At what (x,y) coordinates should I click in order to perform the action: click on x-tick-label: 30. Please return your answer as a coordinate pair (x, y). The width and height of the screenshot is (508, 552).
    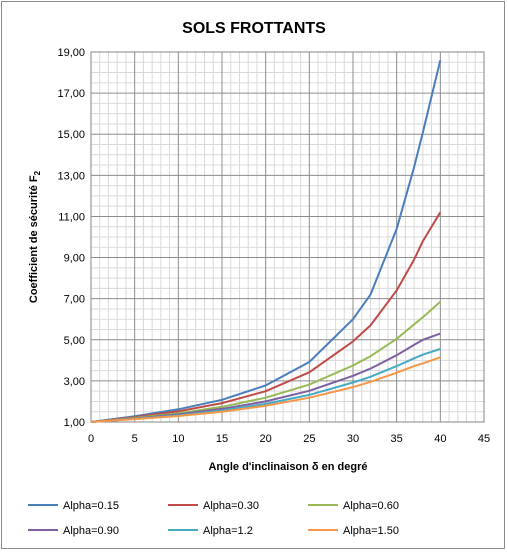
    Looking at the image, I should click on (353, 439).